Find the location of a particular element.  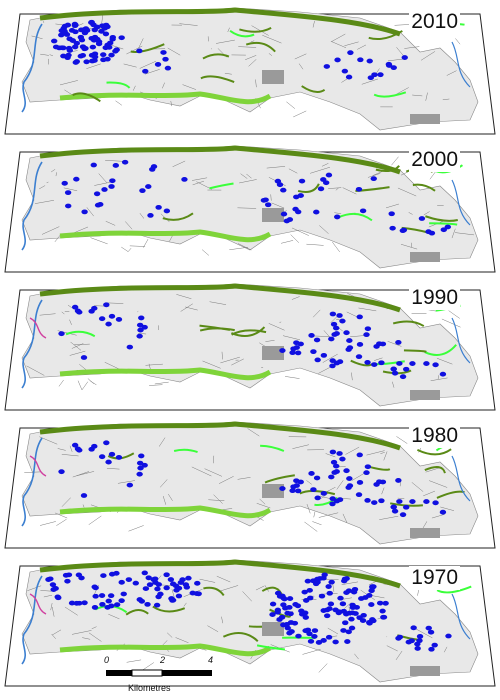

green-belt-north is located at coordinates (220, 436).